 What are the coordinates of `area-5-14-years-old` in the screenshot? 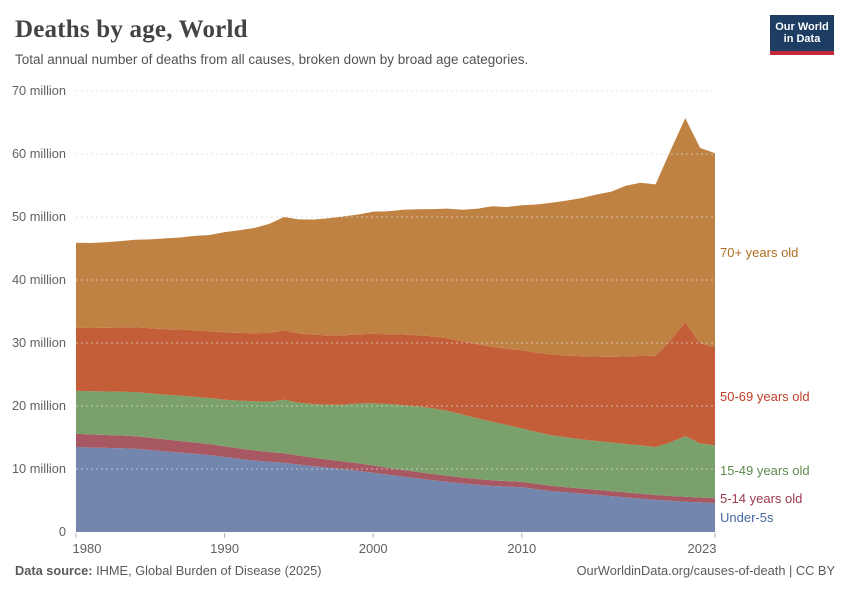 It's located at (395, 468).